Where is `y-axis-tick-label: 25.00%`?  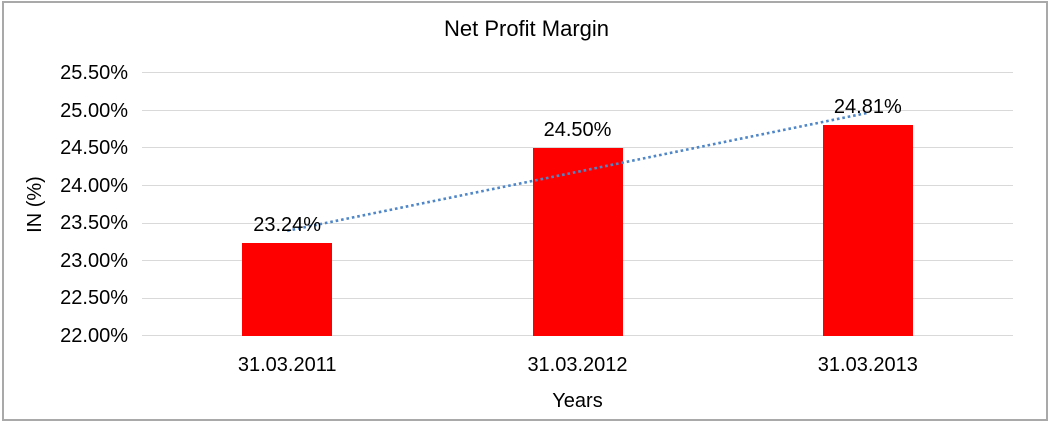 y-axis-tick-label: 25.00% is located at coordinates (94, 110).